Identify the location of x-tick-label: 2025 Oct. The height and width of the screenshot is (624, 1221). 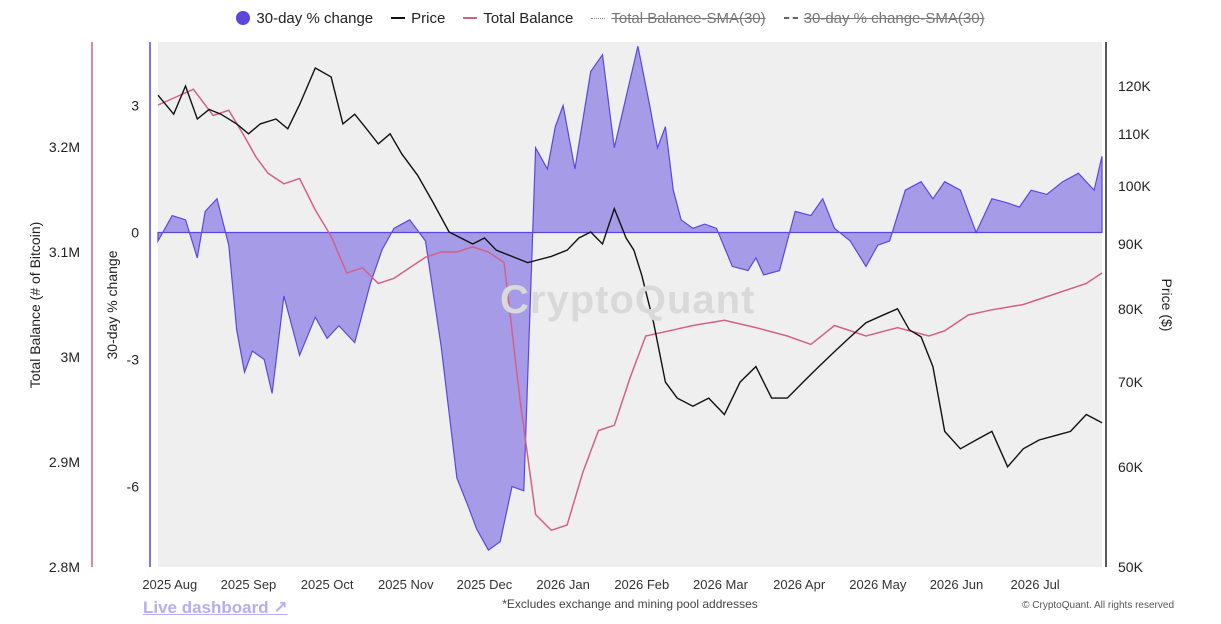
(327, 584).